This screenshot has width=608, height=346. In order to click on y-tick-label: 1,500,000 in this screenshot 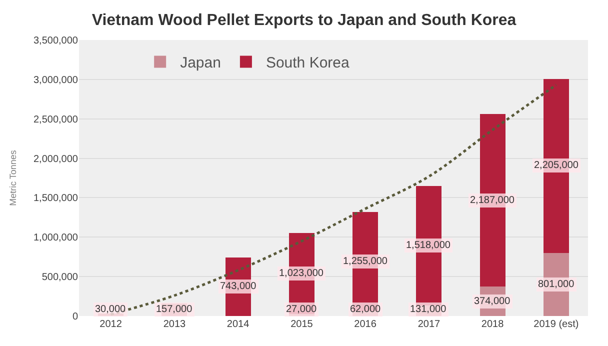, I will do `click(56, 198)`.